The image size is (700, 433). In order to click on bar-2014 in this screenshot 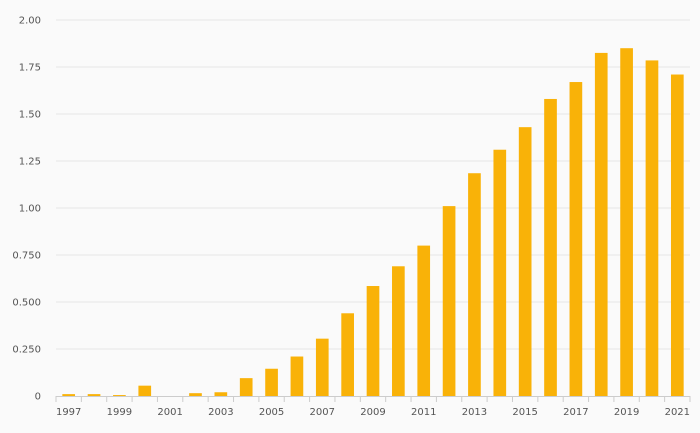, I will do `click(500, 272)`.